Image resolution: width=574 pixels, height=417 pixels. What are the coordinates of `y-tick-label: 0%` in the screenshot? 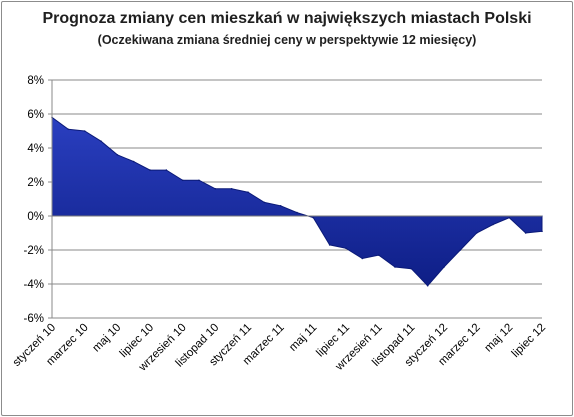 It's located at (35, 217).